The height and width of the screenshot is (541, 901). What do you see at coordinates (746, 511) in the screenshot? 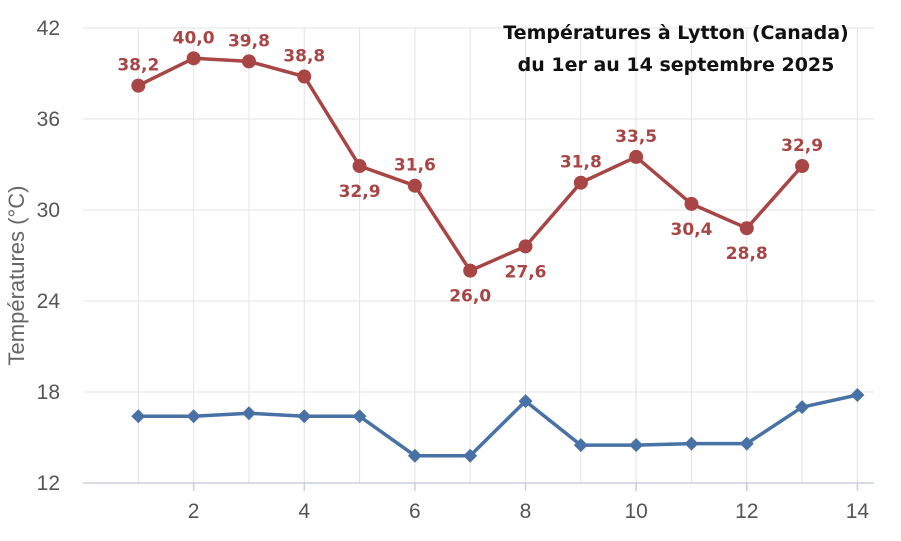
I see `x-tick-label: 12` at bounding box center [746, 511].